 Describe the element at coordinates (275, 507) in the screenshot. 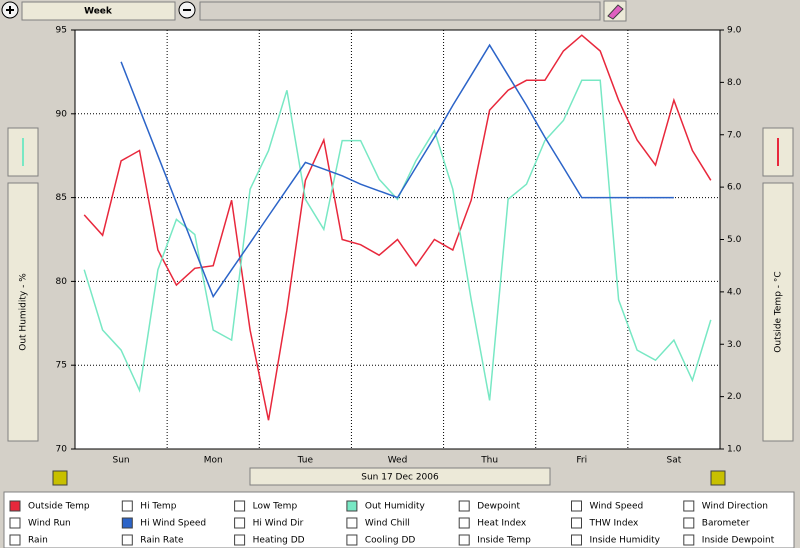

I see `checkbox-label: Low Temp` at that location.